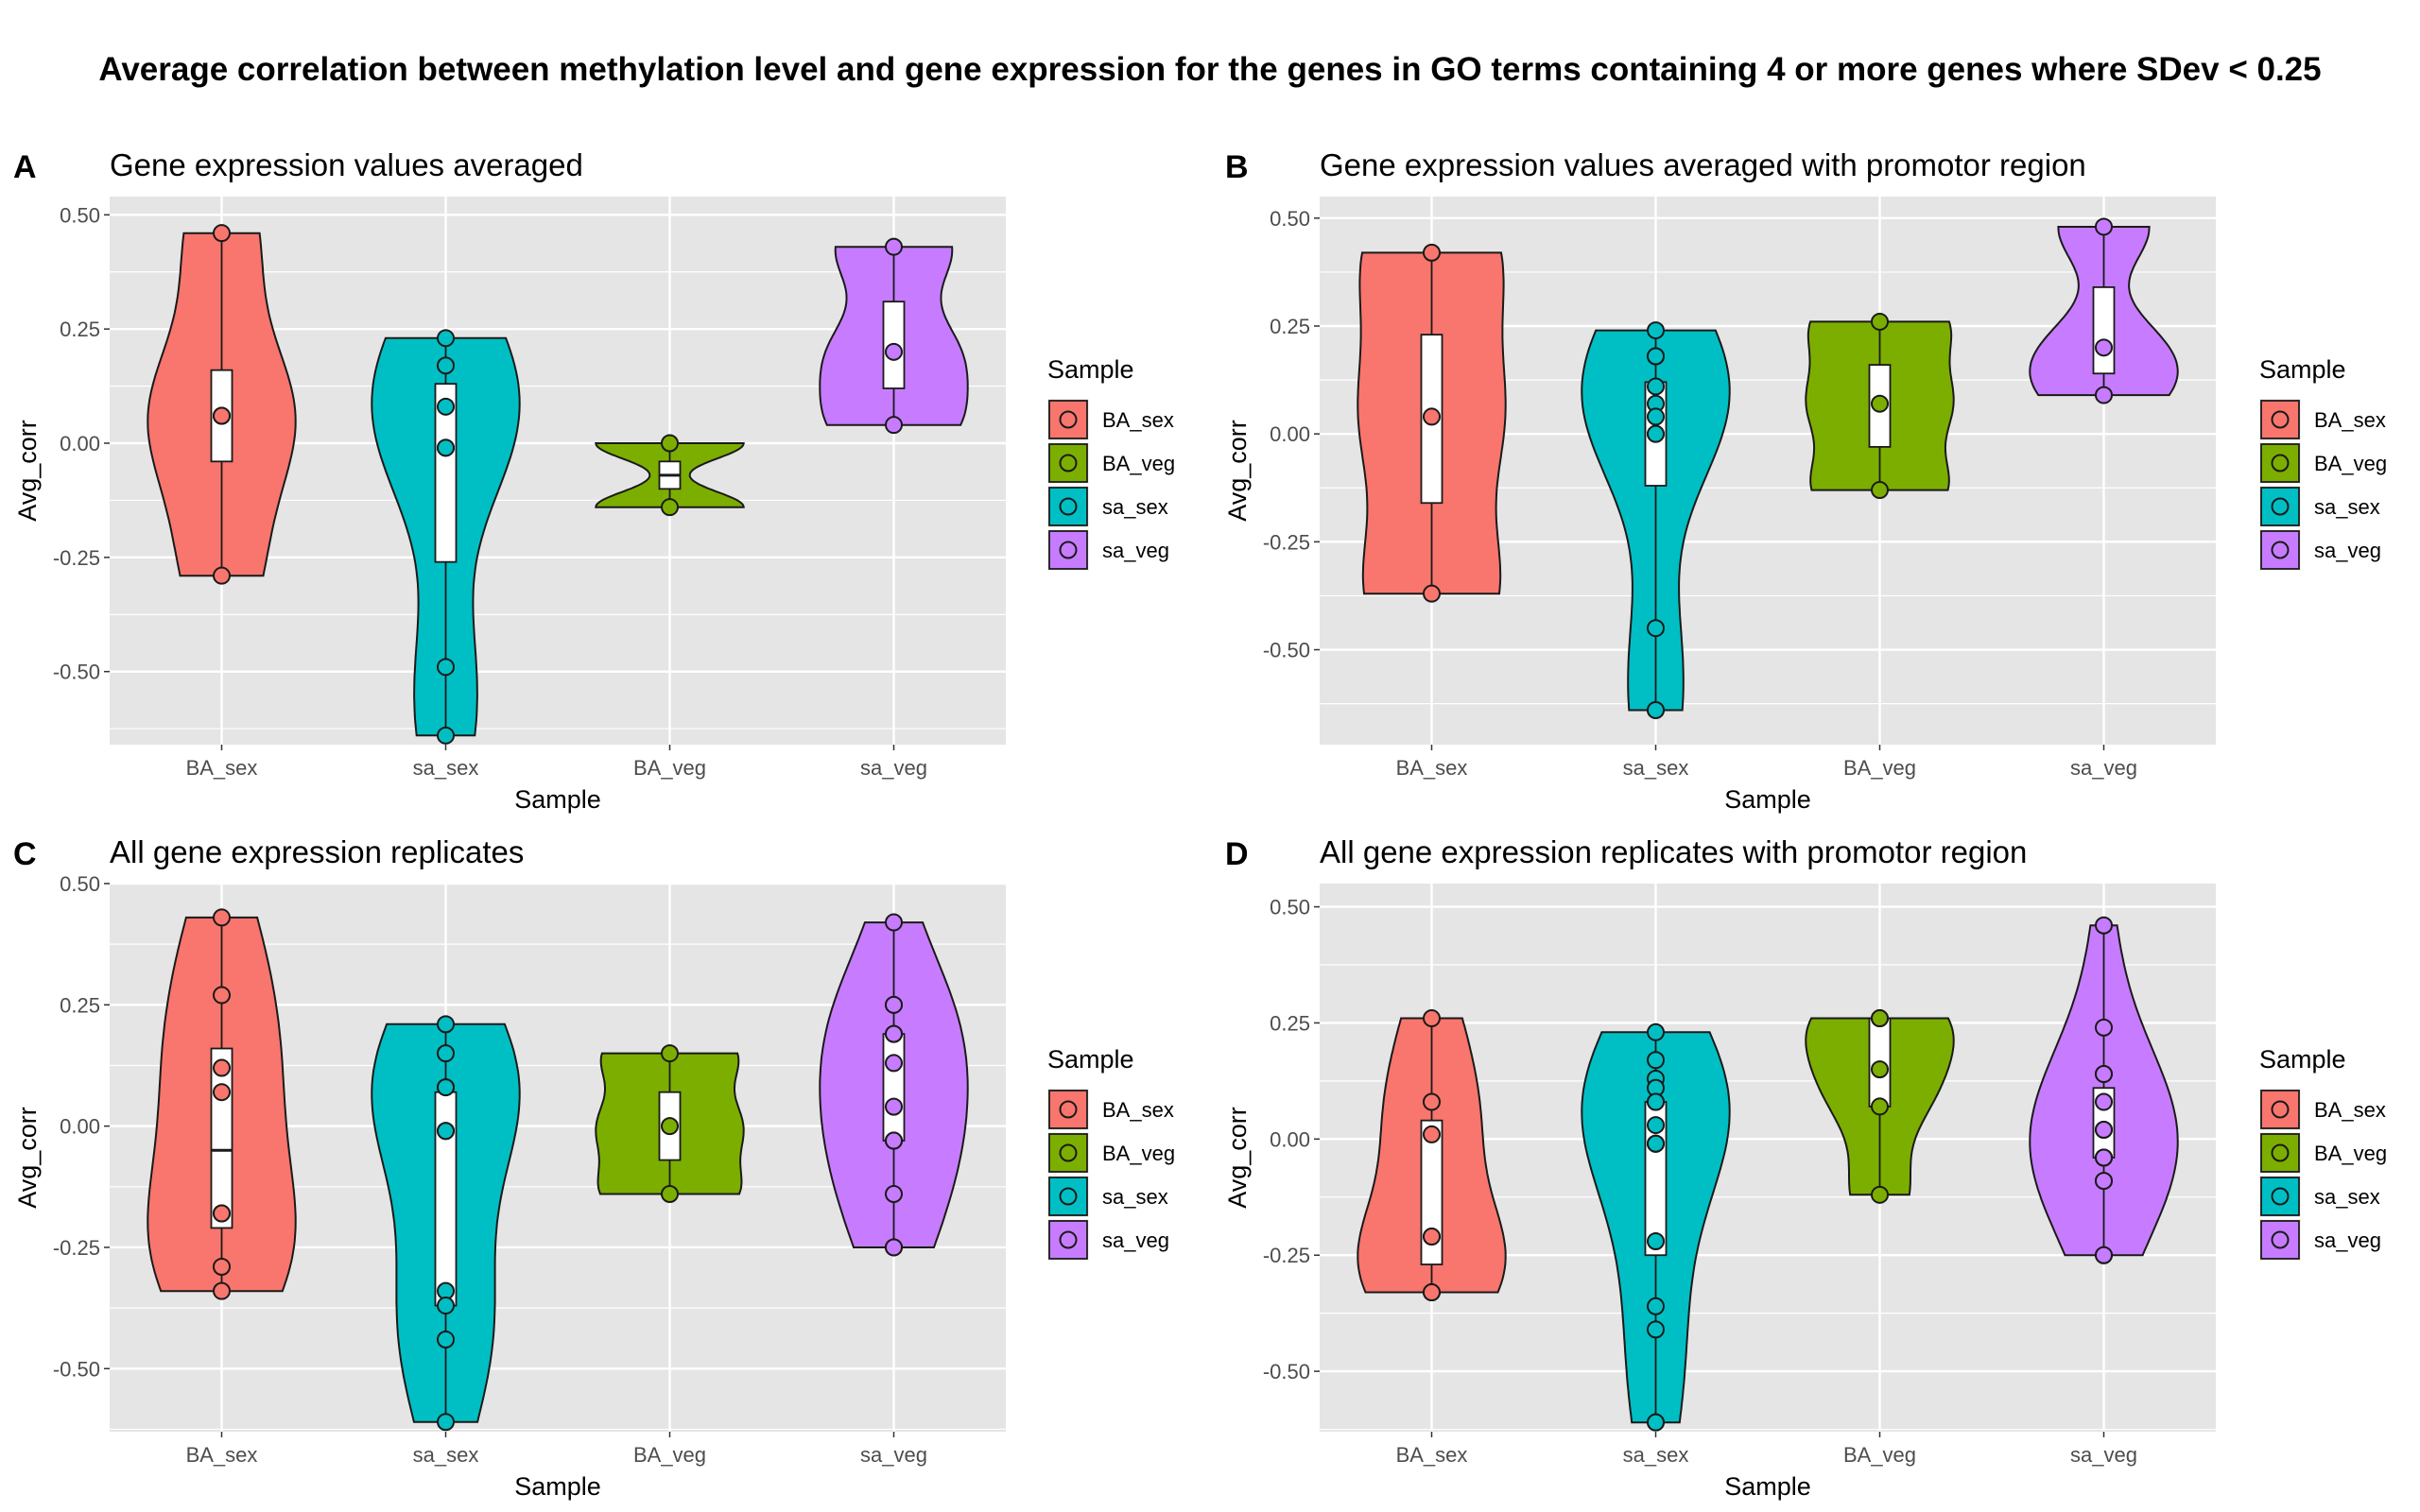 This screenshot has width=2420, height=1512. I want to click on legend-item-sa-sex: sa_sex, so click(2319, 506).